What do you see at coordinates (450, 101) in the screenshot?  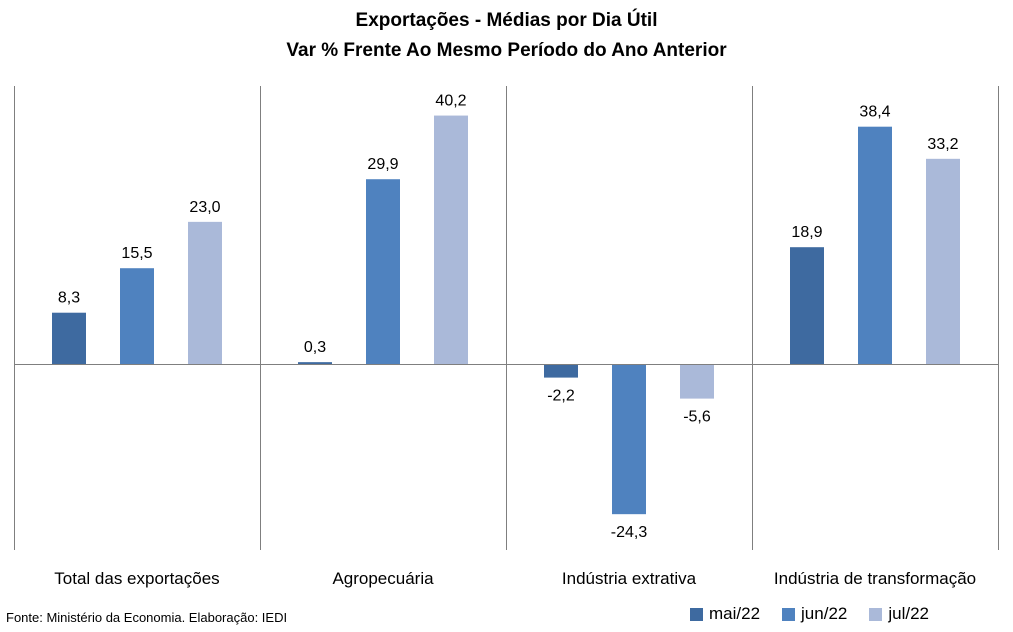 I see `data-label: 40,2` at bounding box center [450, 101].